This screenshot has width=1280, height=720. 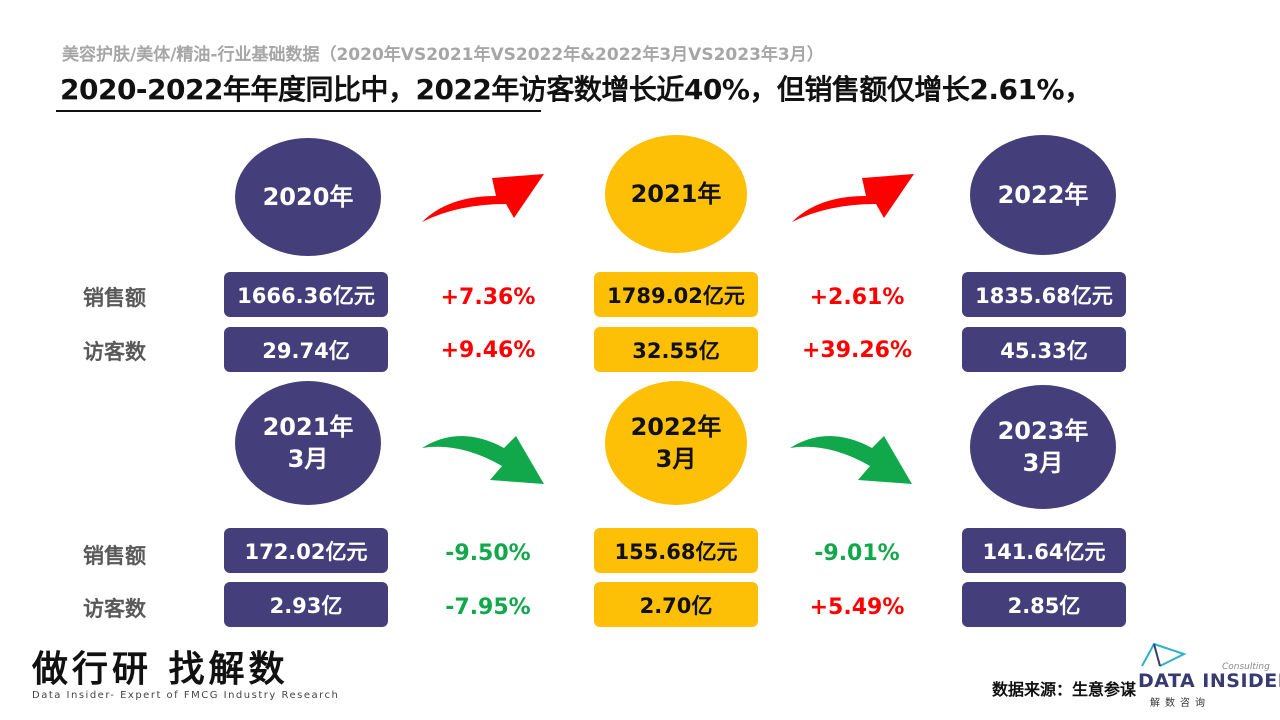 What do you see at coordinates (1180, 703) in the screenshot?
I see `brand-chinese-name: 解数咨询` at bounding box center [1180, 703].